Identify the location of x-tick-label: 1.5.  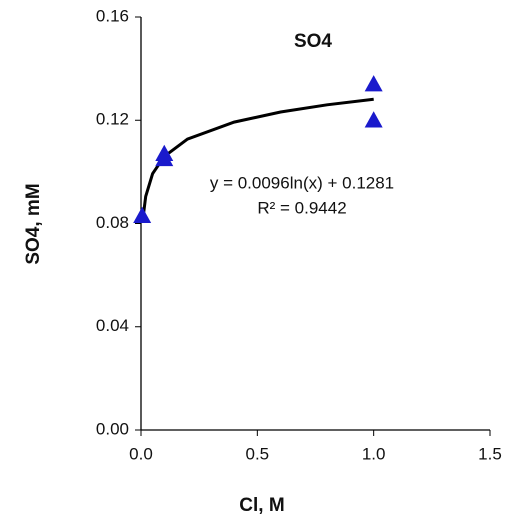
(490, 453).